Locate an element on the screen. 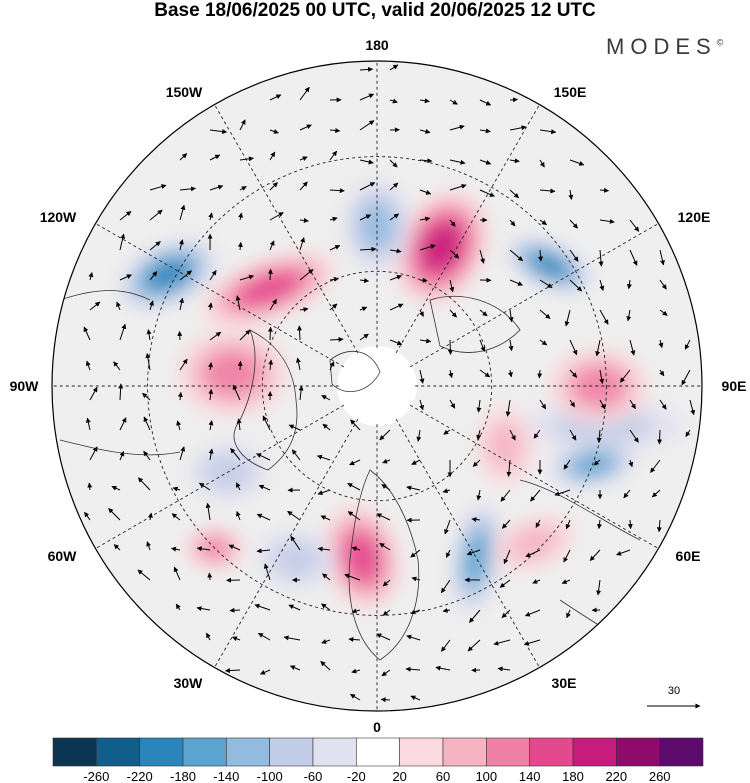 The height and width of the screenshot is (783, 750). lon-label-30e: 30E is located at coordinates (564, 683).